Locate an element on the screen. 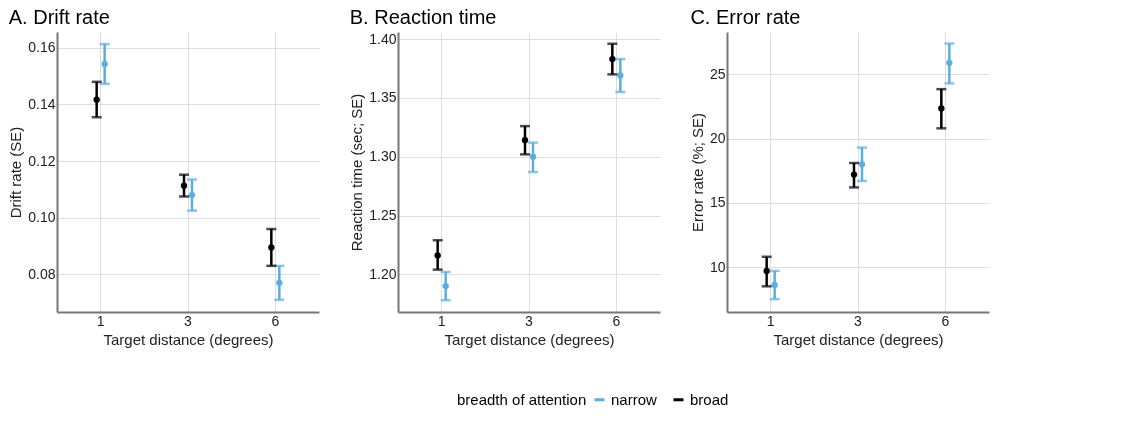 This screenshot has width=1137, height=444. y-tick-label: 15 is located at coordinates (717, 202).